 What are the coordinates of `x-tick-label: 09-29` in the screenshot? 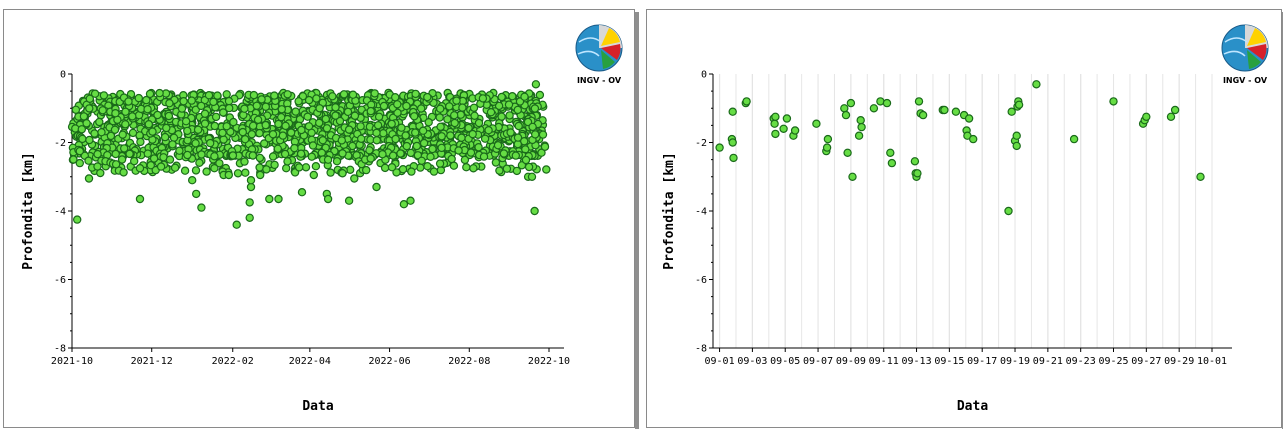 It's located at (1179, 361).